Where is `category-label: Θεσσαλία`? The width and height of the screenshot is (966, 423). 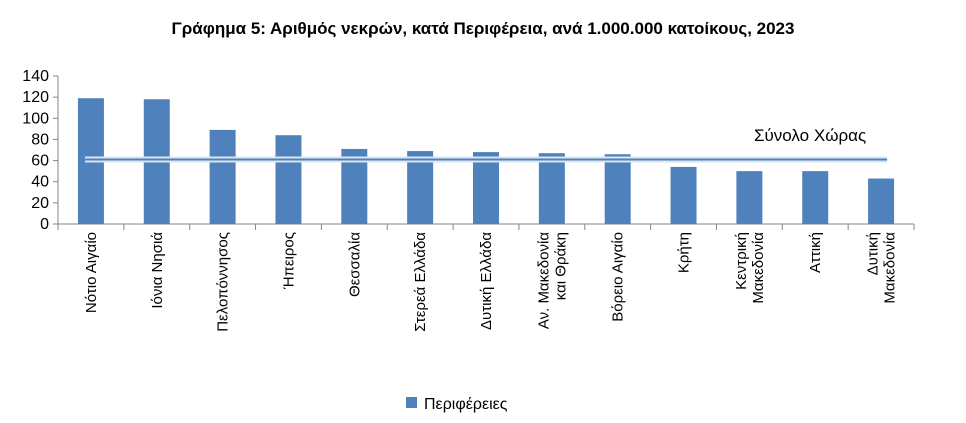 category-label: Θεσσαλία is located at coordinates (354, 264).